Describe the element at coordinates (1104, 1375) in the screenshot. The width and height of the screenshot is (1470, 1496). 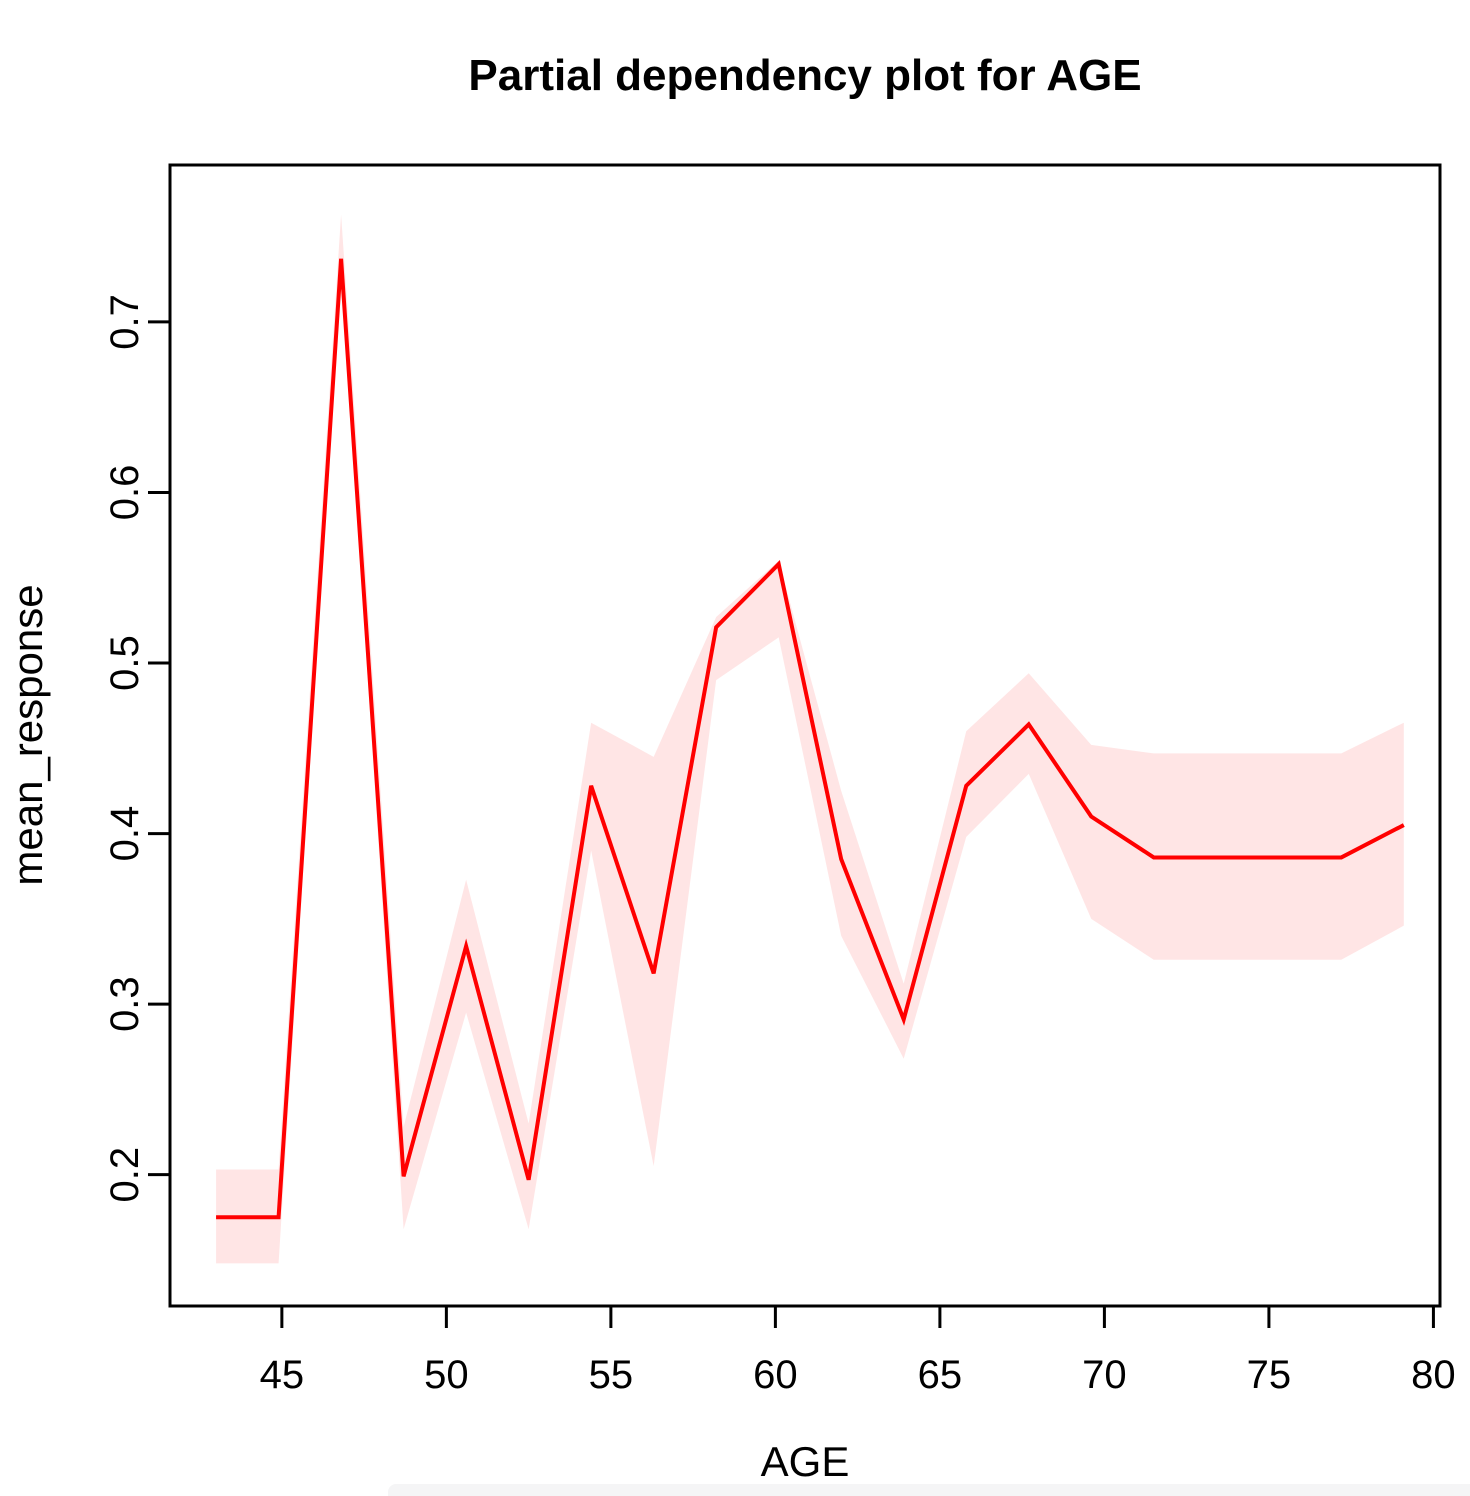
I see `x-tick-label: 70` at that location.